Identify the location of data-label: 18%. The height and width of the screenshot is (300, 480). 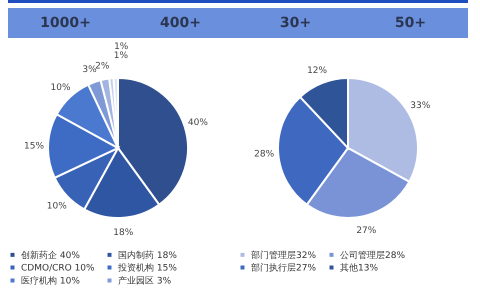
(123, 233).